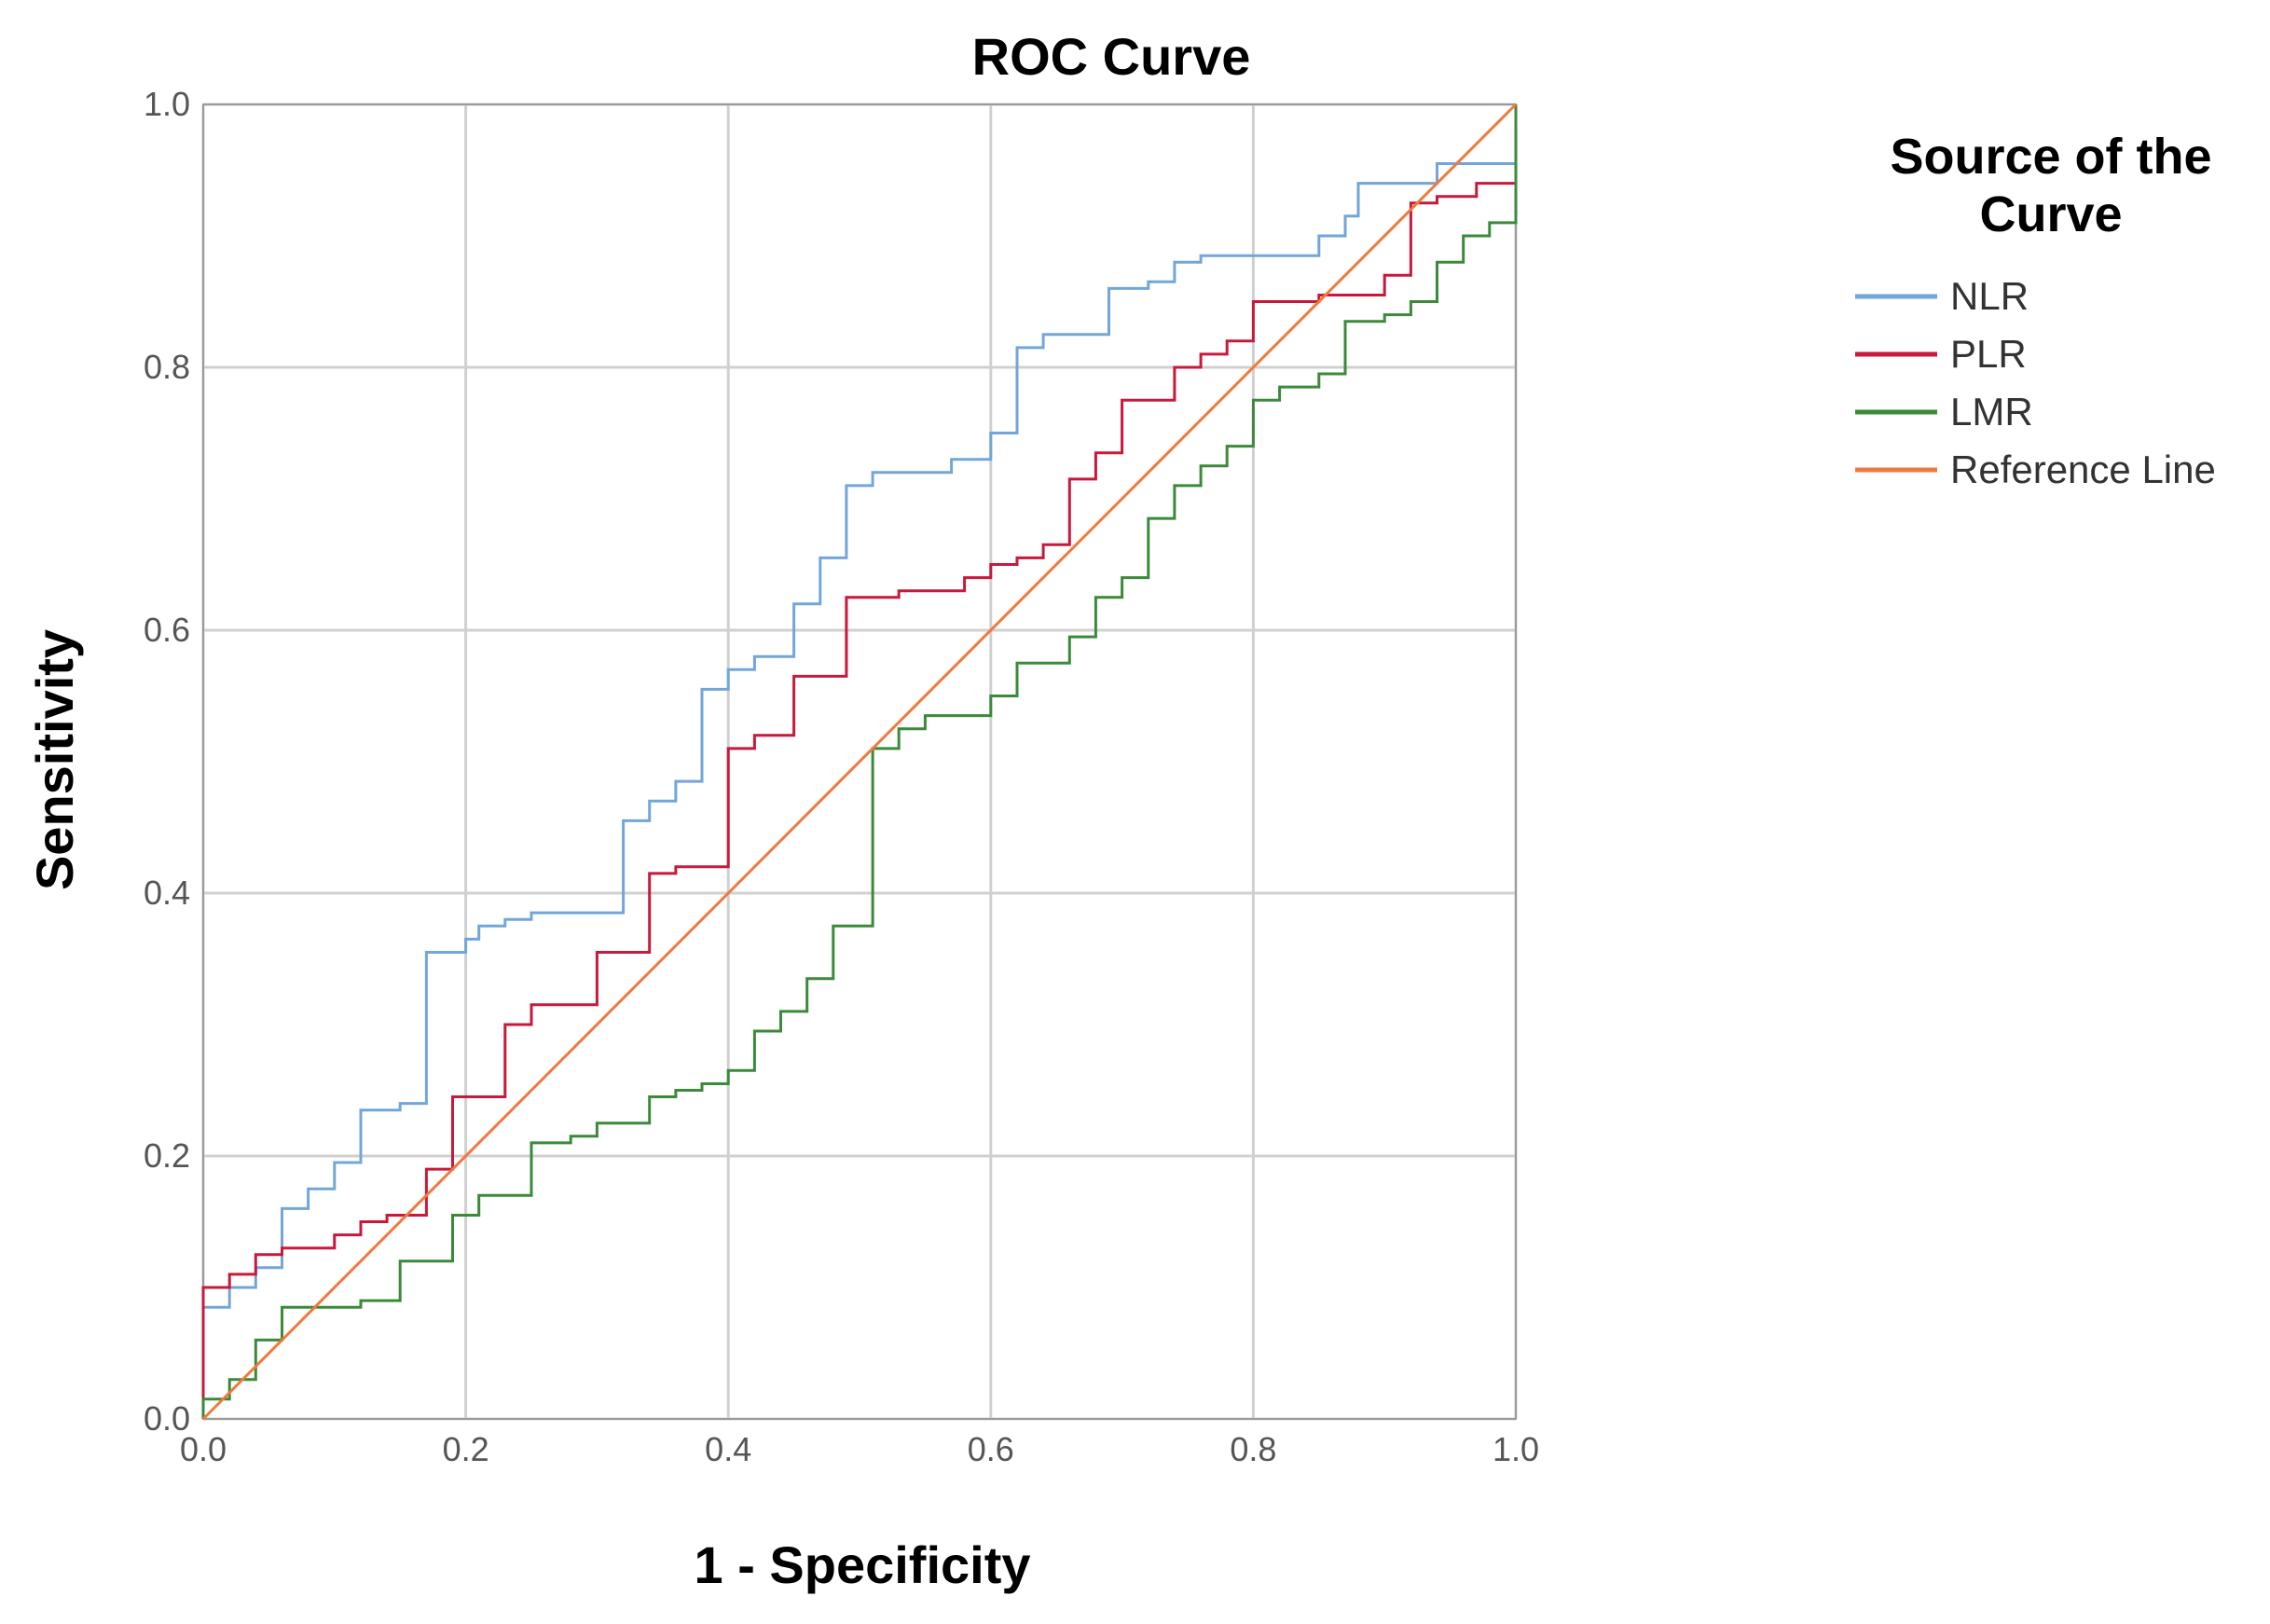 Image resolution: width=2270 pixels, height=1624 pixels. Describe the element at coordinates (1991, 412) in the screenshot. I see `legend-label-lmr: LMR` at that location.